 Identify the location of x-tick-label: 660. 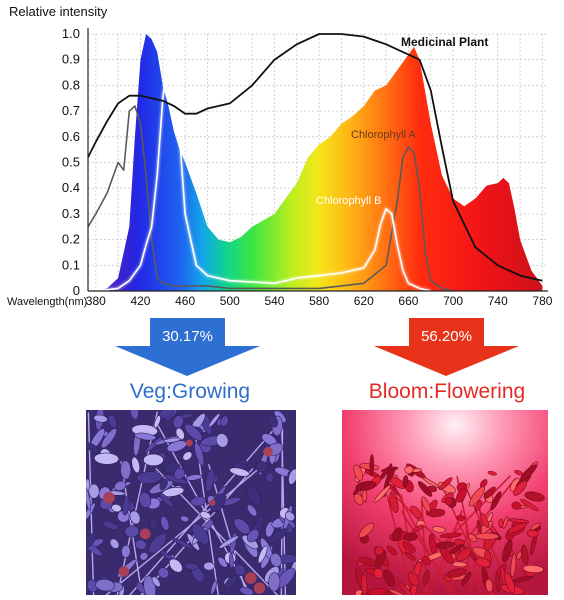
(408, 301).